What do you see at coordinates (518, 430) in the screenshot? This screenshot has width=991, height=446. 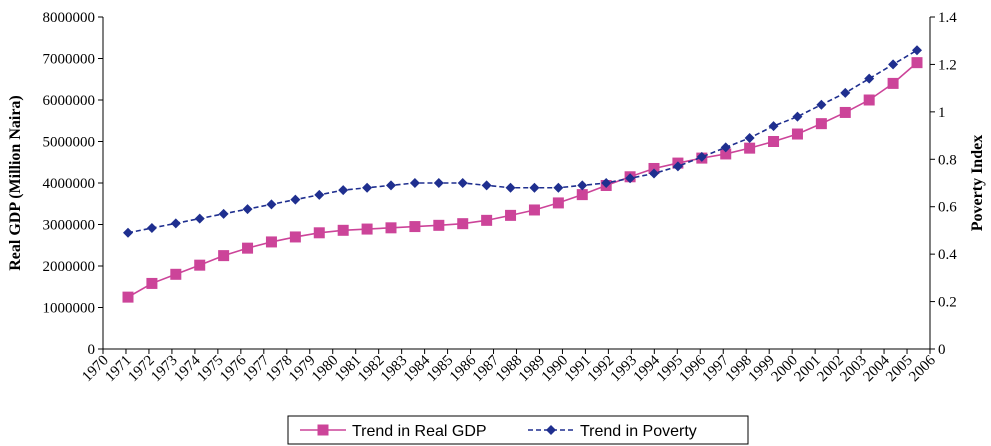 I see `legend-box` at bounding box center [518, 430].